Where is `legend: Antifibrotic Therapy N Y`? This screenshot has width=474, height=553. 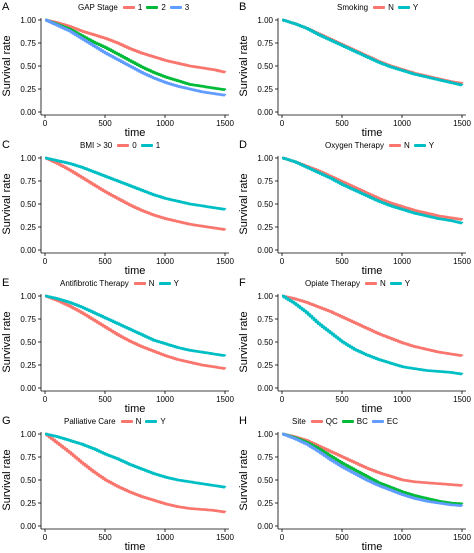 legend: Antifibrotic Therapy N Y is located at coordinates (121, 283).